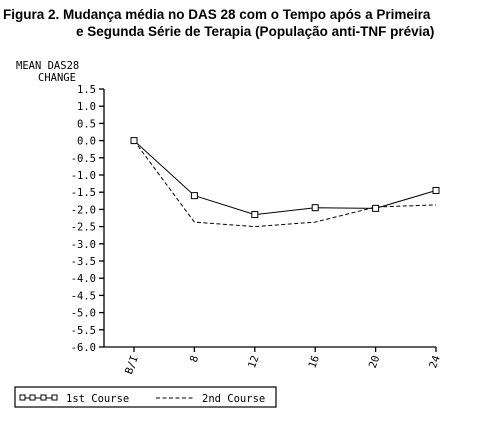  I want to click on legend: 1st Course 2nd Course, so click(145, 397).